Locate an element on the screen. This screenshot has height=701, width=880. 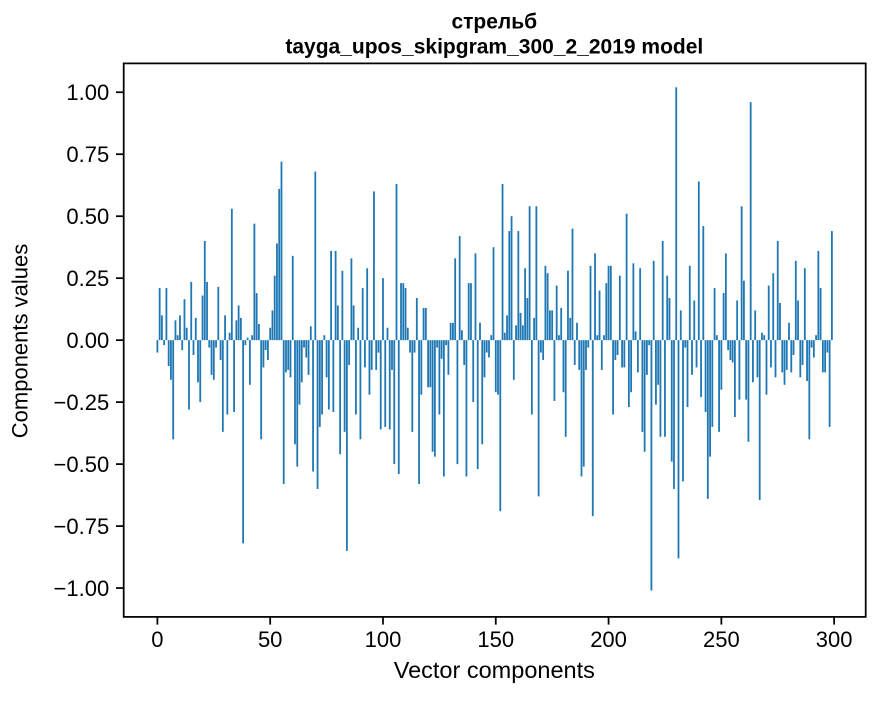
svg-text: 200 is located at coordinates (608, 639).